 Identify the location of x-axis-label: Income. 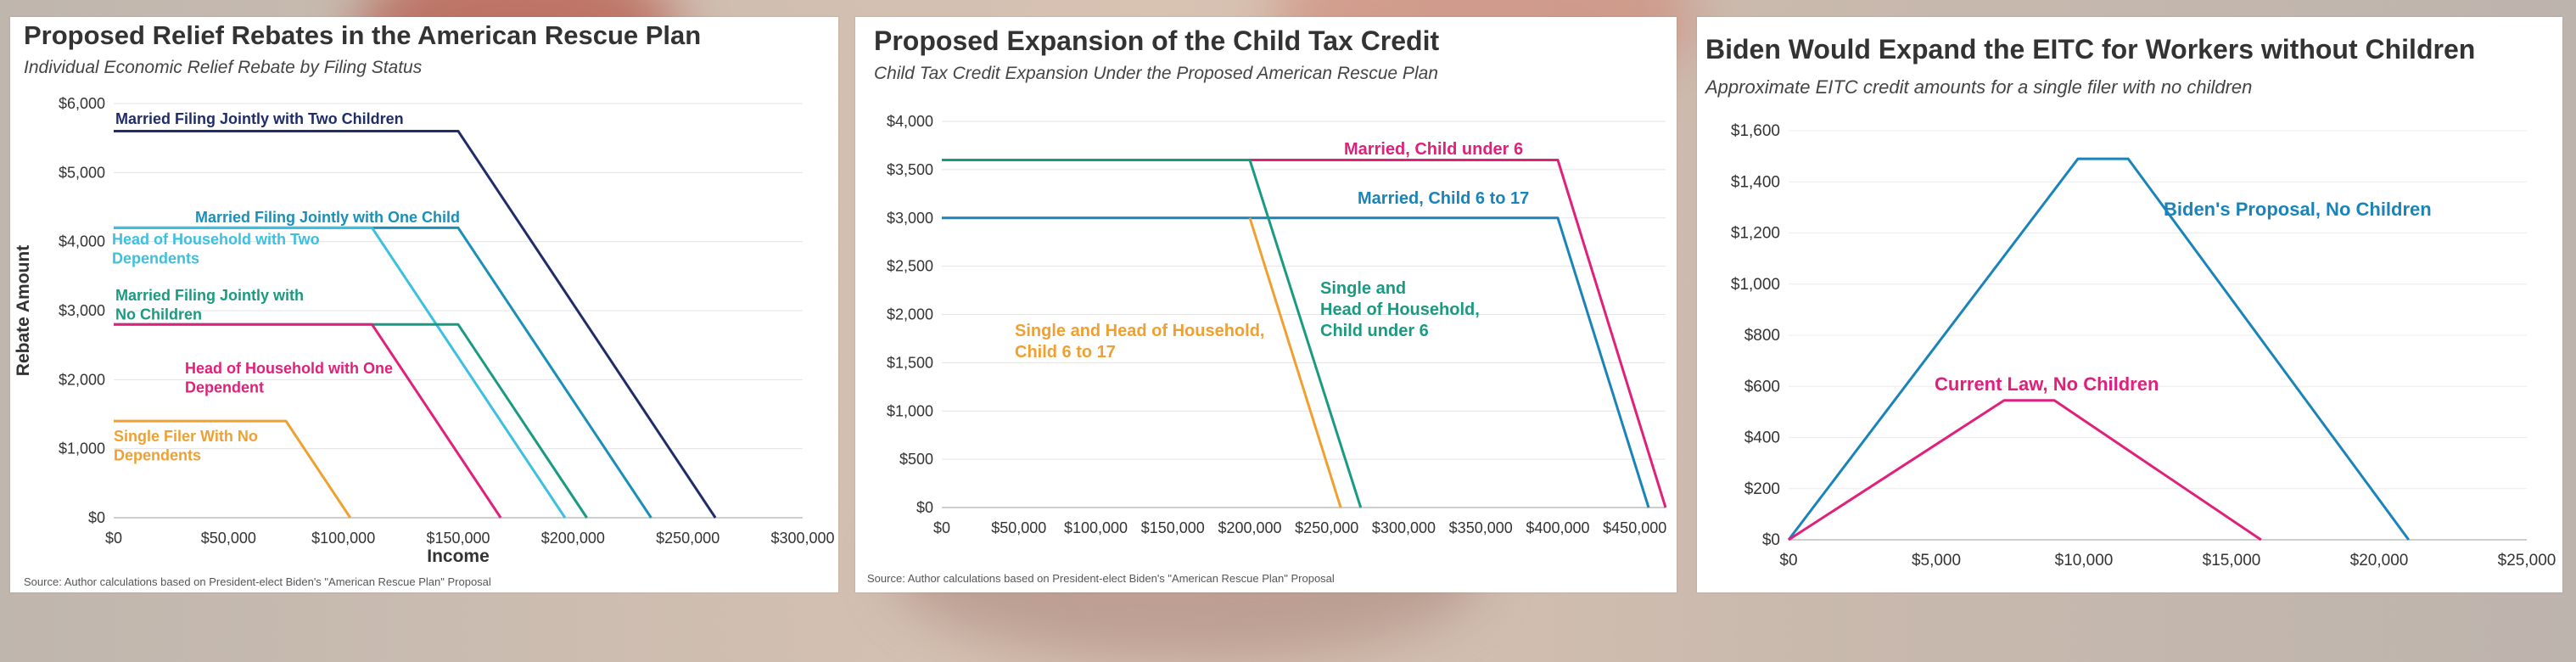
(458, 556).